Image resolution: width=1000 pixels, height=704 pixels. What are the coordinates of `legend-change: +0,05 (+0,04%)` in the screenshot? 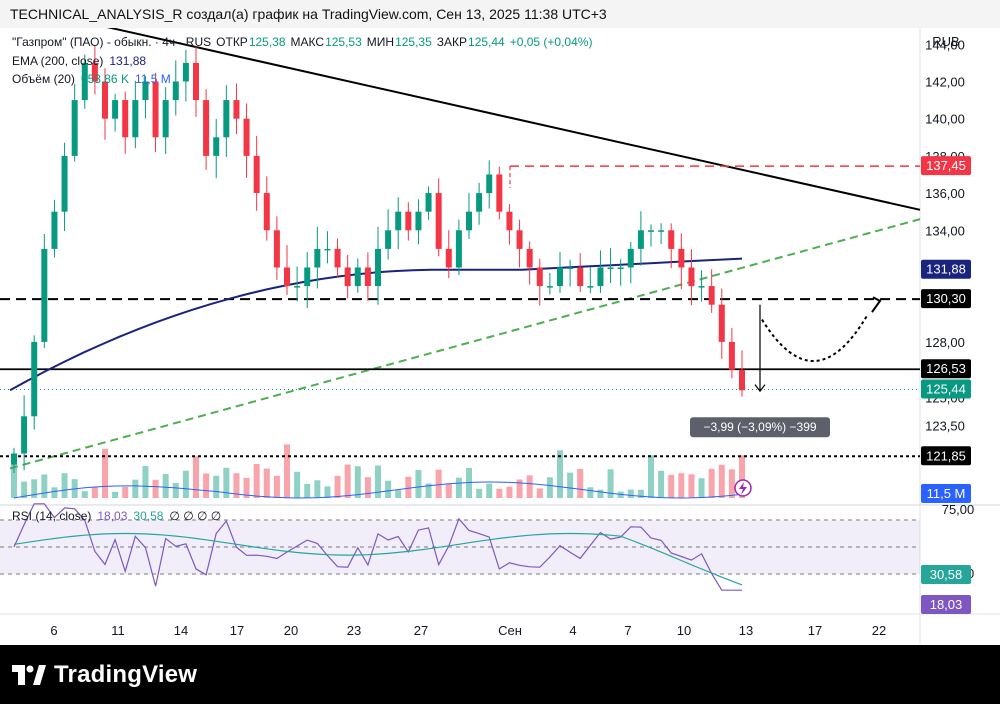 It's located at (551, 42).